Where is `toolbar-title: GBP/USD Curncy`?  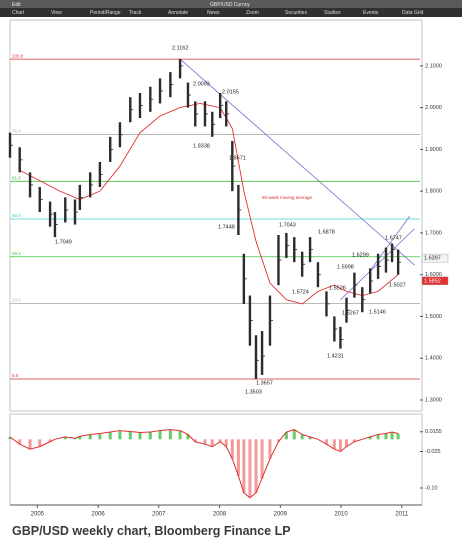
toolbar-title: GBP/USD Curncy is located at coordinates (230, 5).